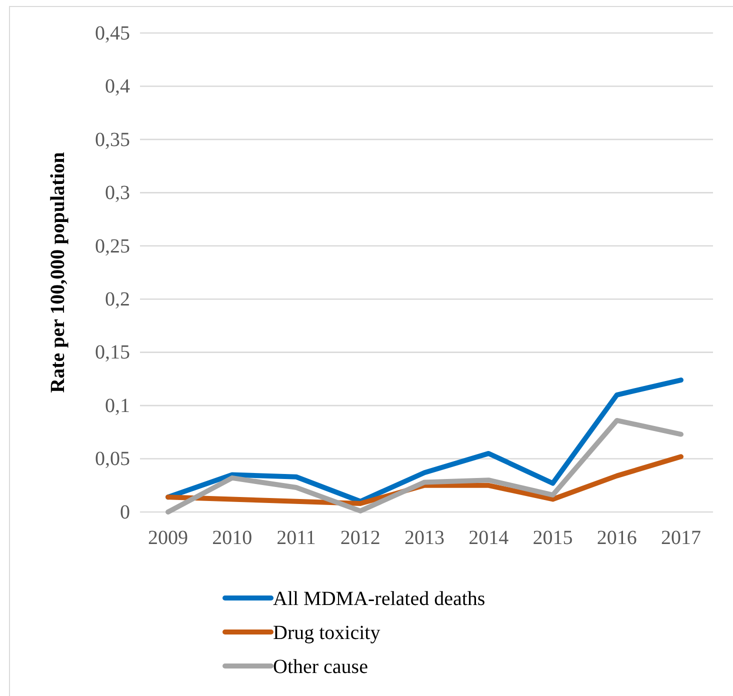  Describe the element at coordinates (112, 33) in the screenshot. I see `y-tick-label: 0,45` at that location.